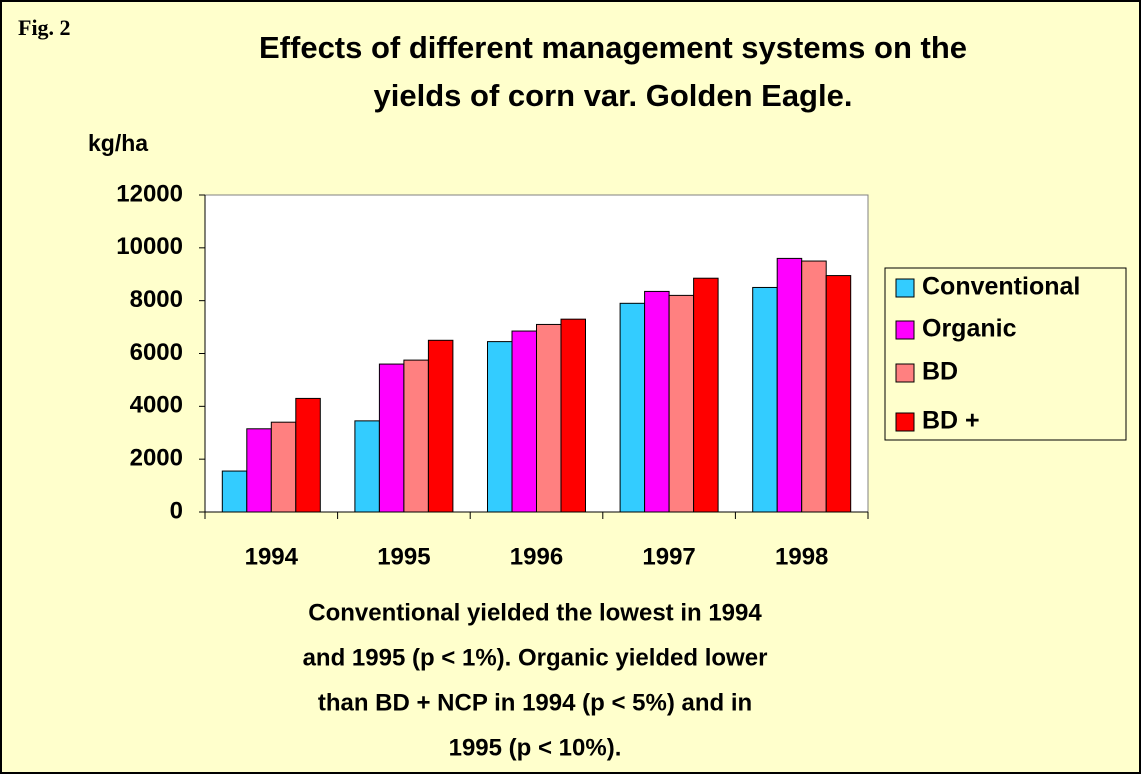 This screenshot has width=1141, height=774. I want to click on y-tick-label: 12000, so click(149, 193).